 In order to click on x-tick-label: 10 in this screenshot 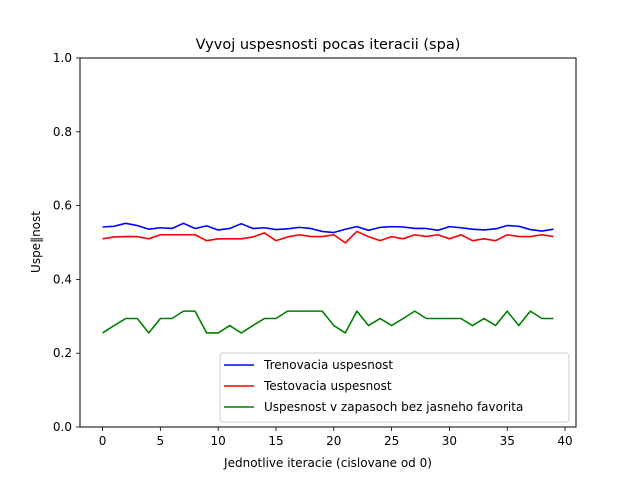, I will do `click(218, 441)`.